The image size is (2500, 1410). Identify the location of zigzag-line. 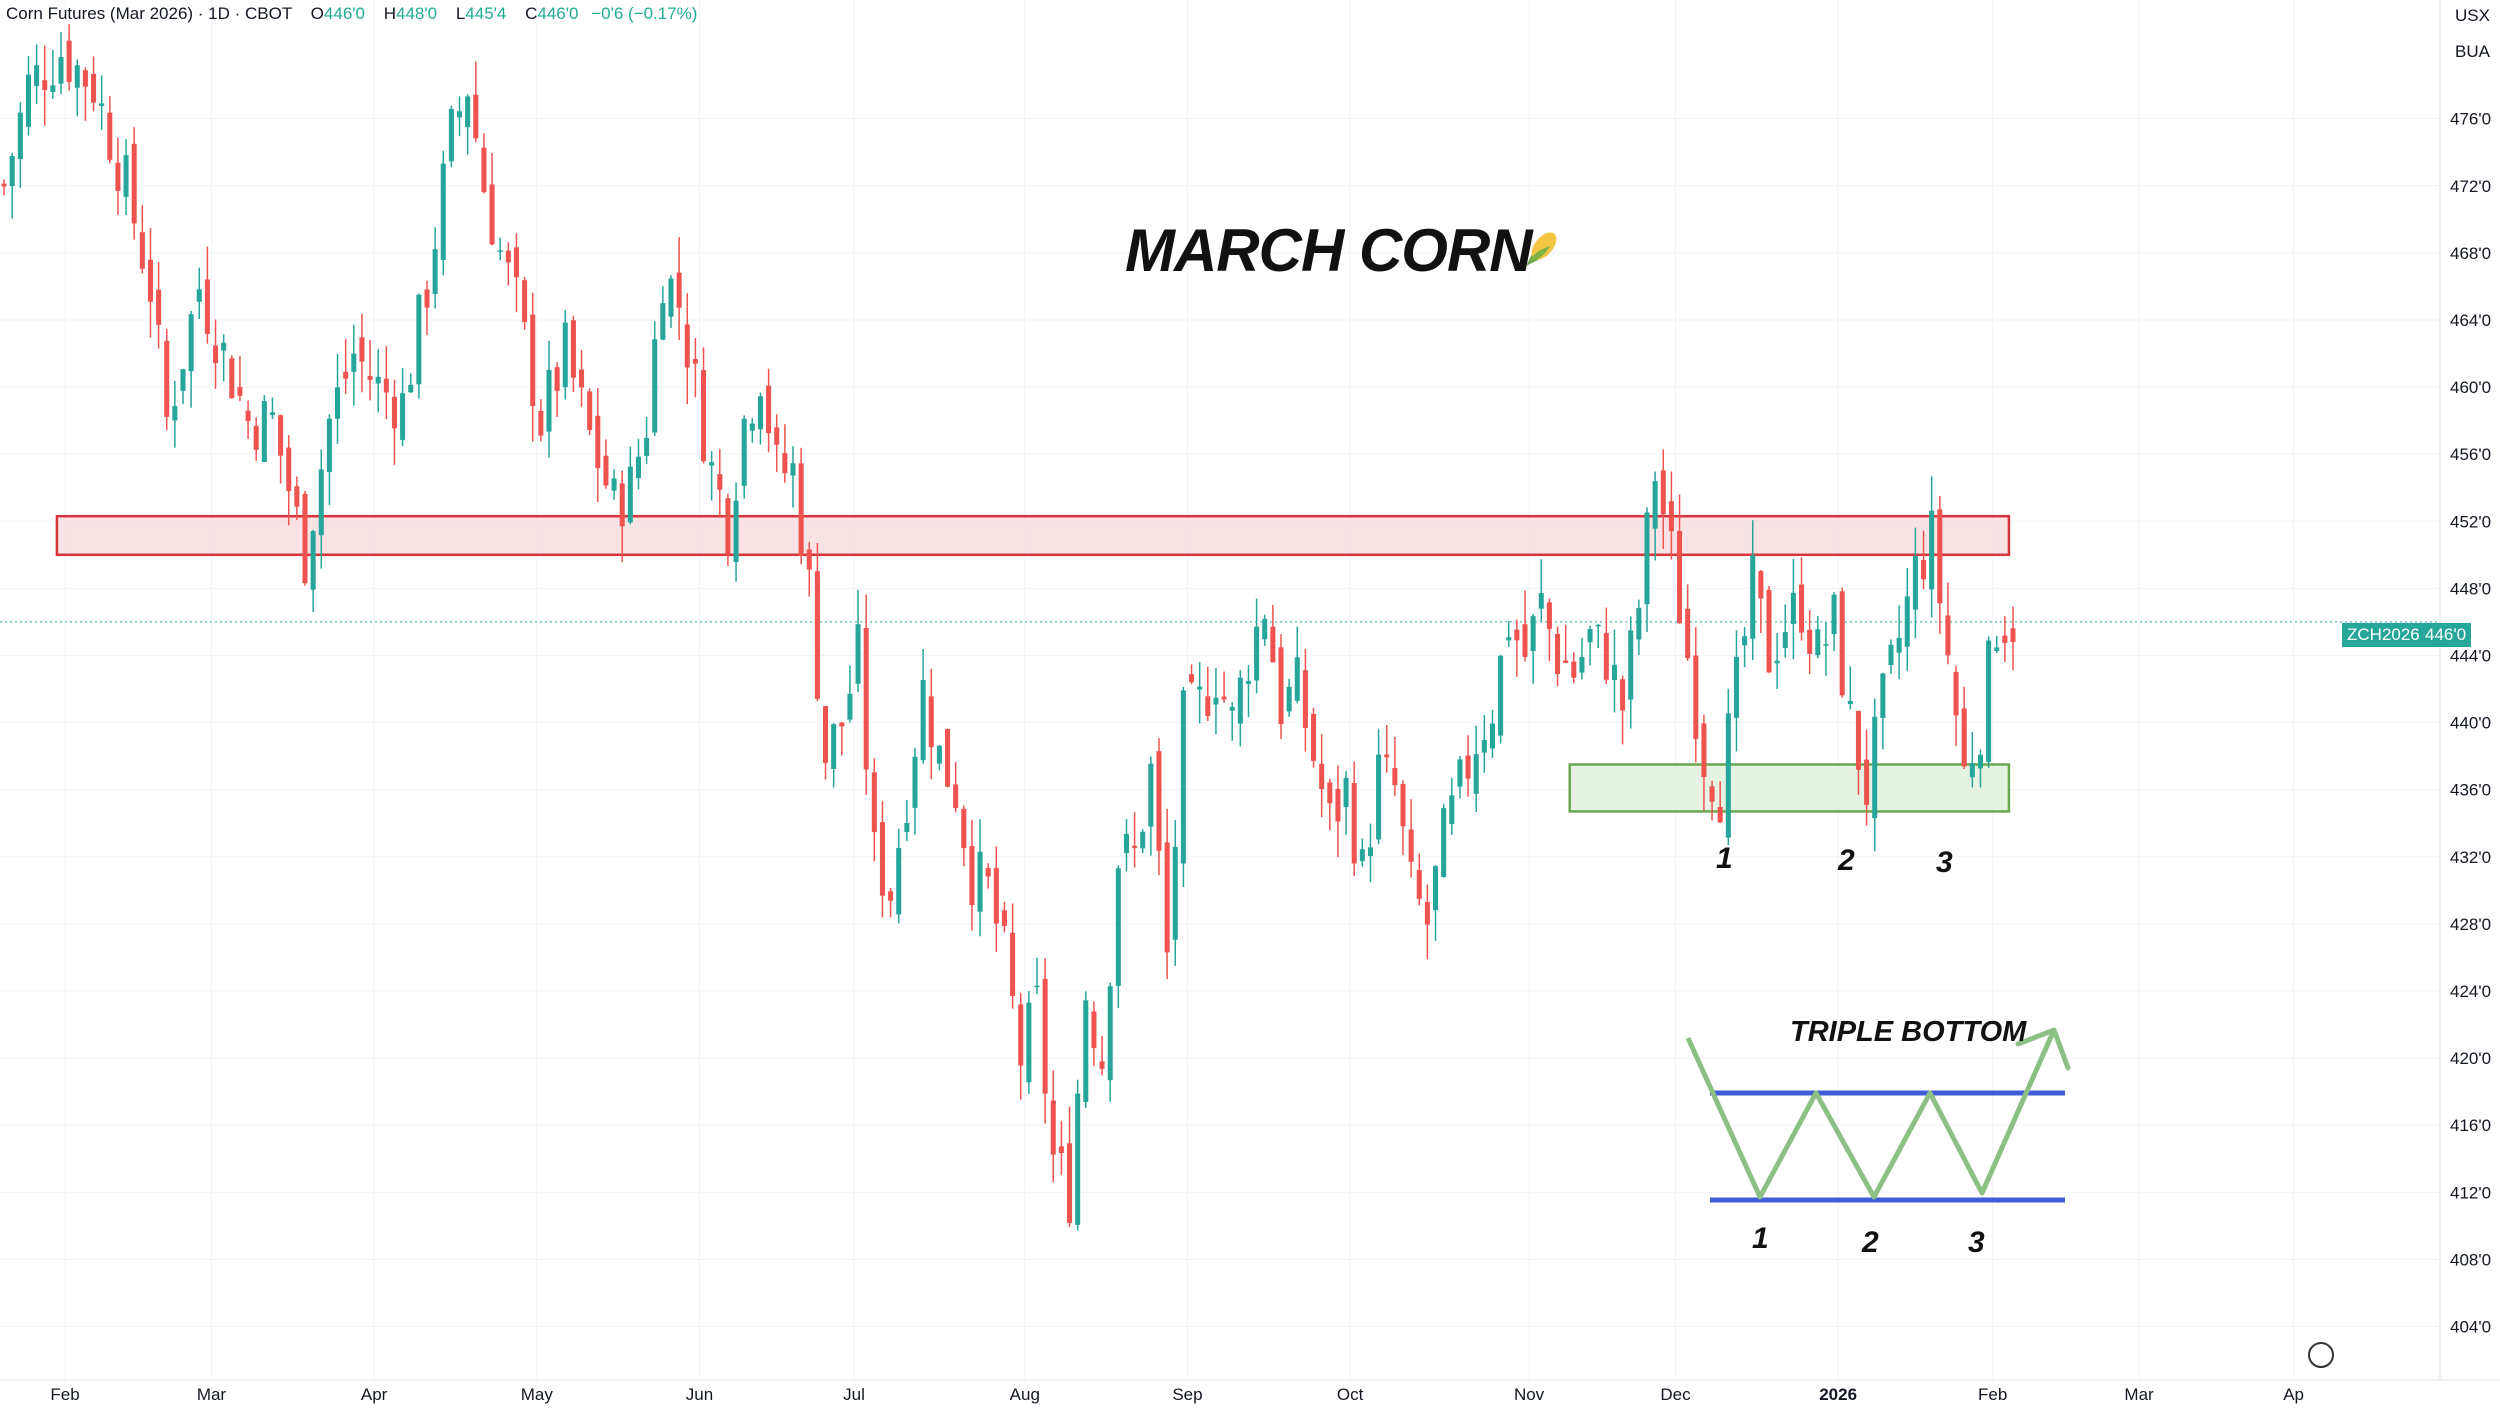
(1871, 1114).